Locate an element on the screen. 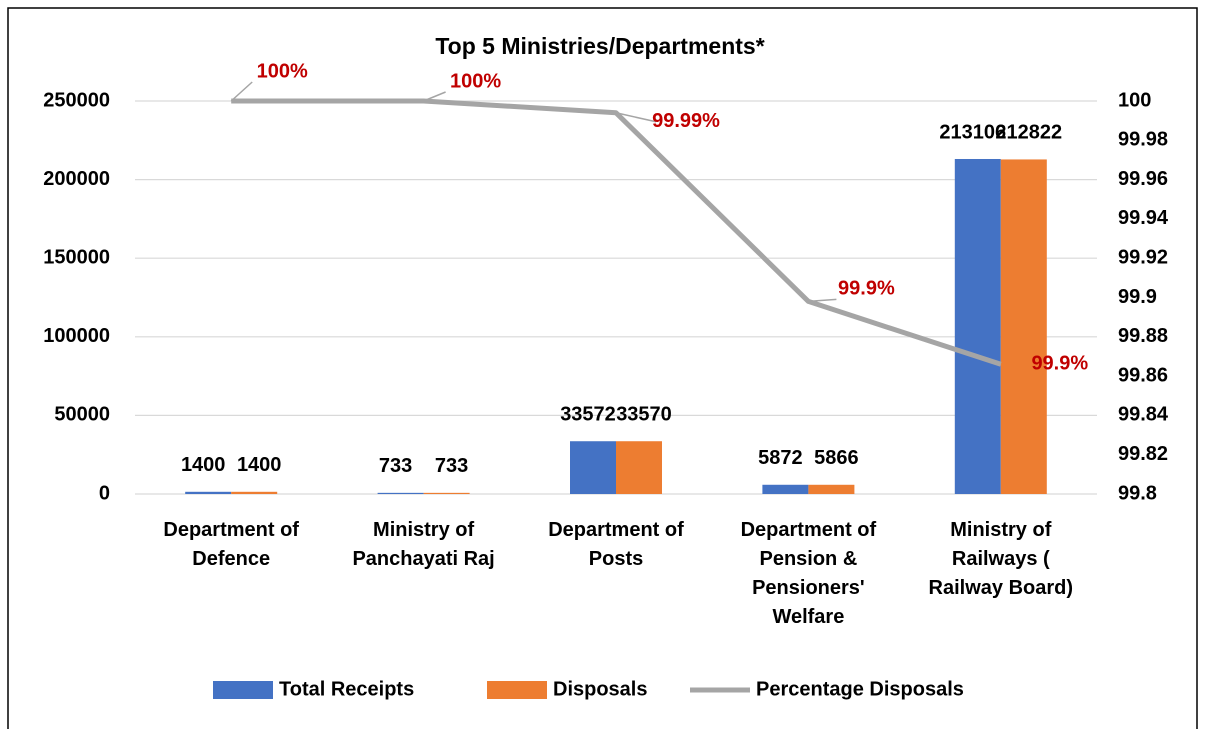 This screenshot has height=729, width=1205. y2-tick-label: 99.8 is located at coordinates (1137, 493).